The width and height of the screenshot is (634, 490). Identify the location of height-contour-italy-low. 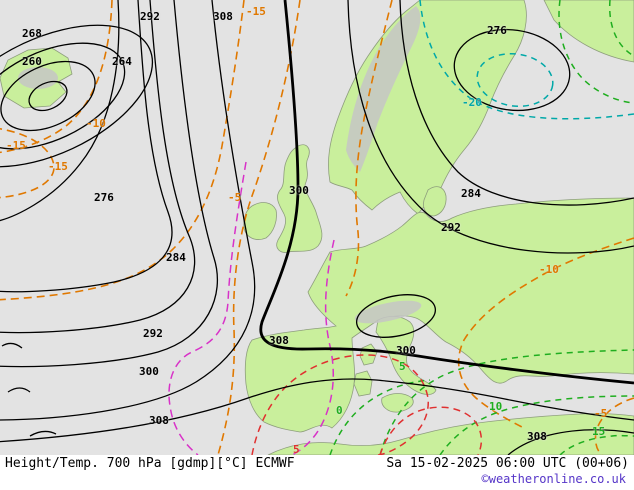
(396, 316).